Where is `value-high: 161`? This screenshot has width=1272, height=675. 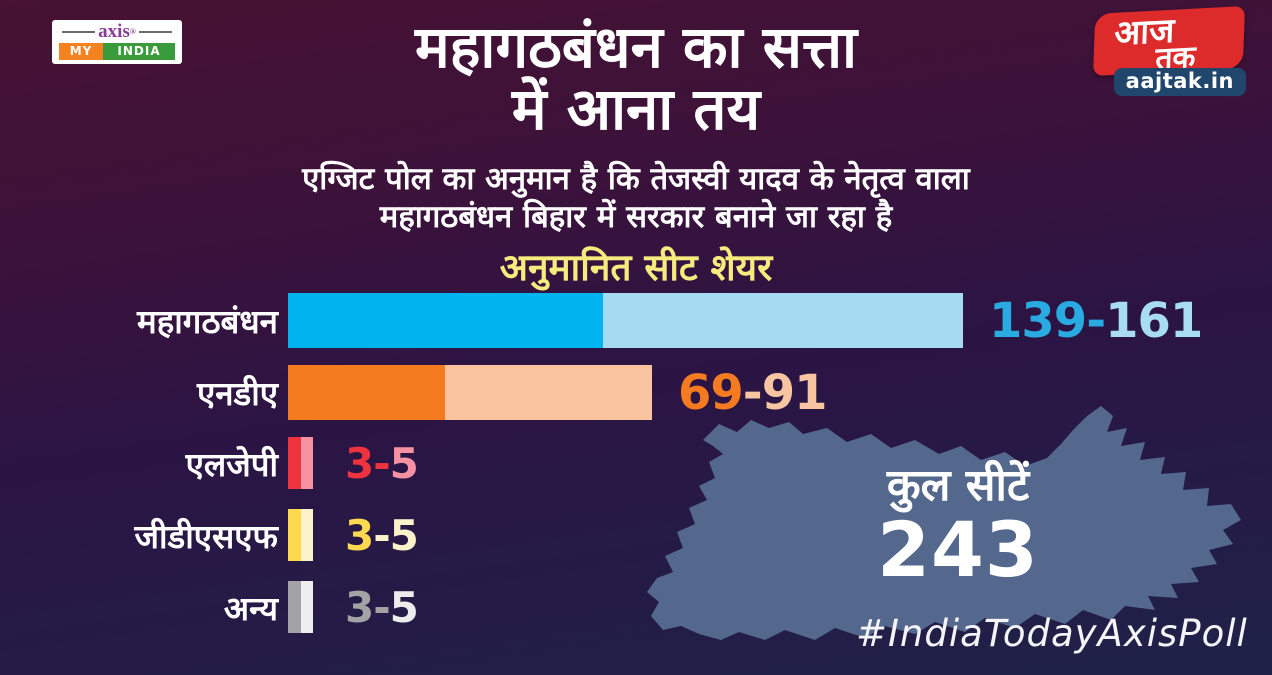 value-high: 161 is located at coordinates (1154, 320).